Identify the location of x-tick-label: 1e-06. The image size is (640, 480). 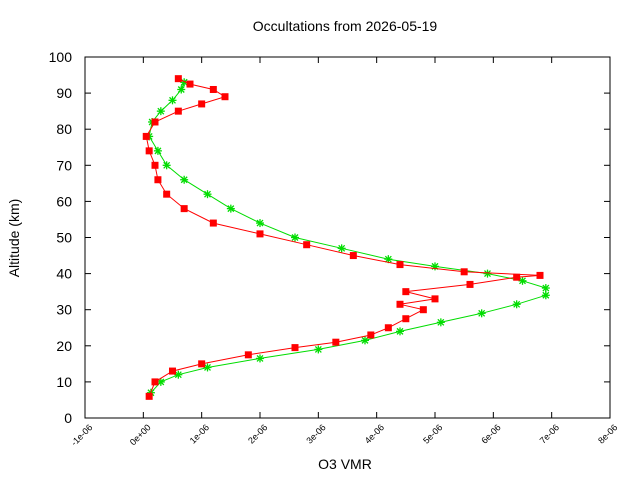
(199, 433).